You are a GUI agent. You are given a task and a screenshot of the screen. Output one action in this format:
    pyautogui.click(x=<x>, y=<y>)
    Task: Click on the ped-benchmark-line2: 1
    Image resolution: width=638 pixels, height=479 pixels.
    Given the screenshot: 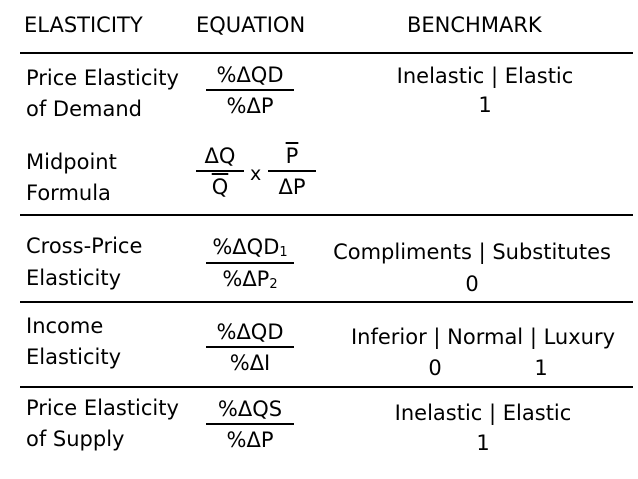 What is the action you would take?
    pyautogui.click(x=485, y=105)
    